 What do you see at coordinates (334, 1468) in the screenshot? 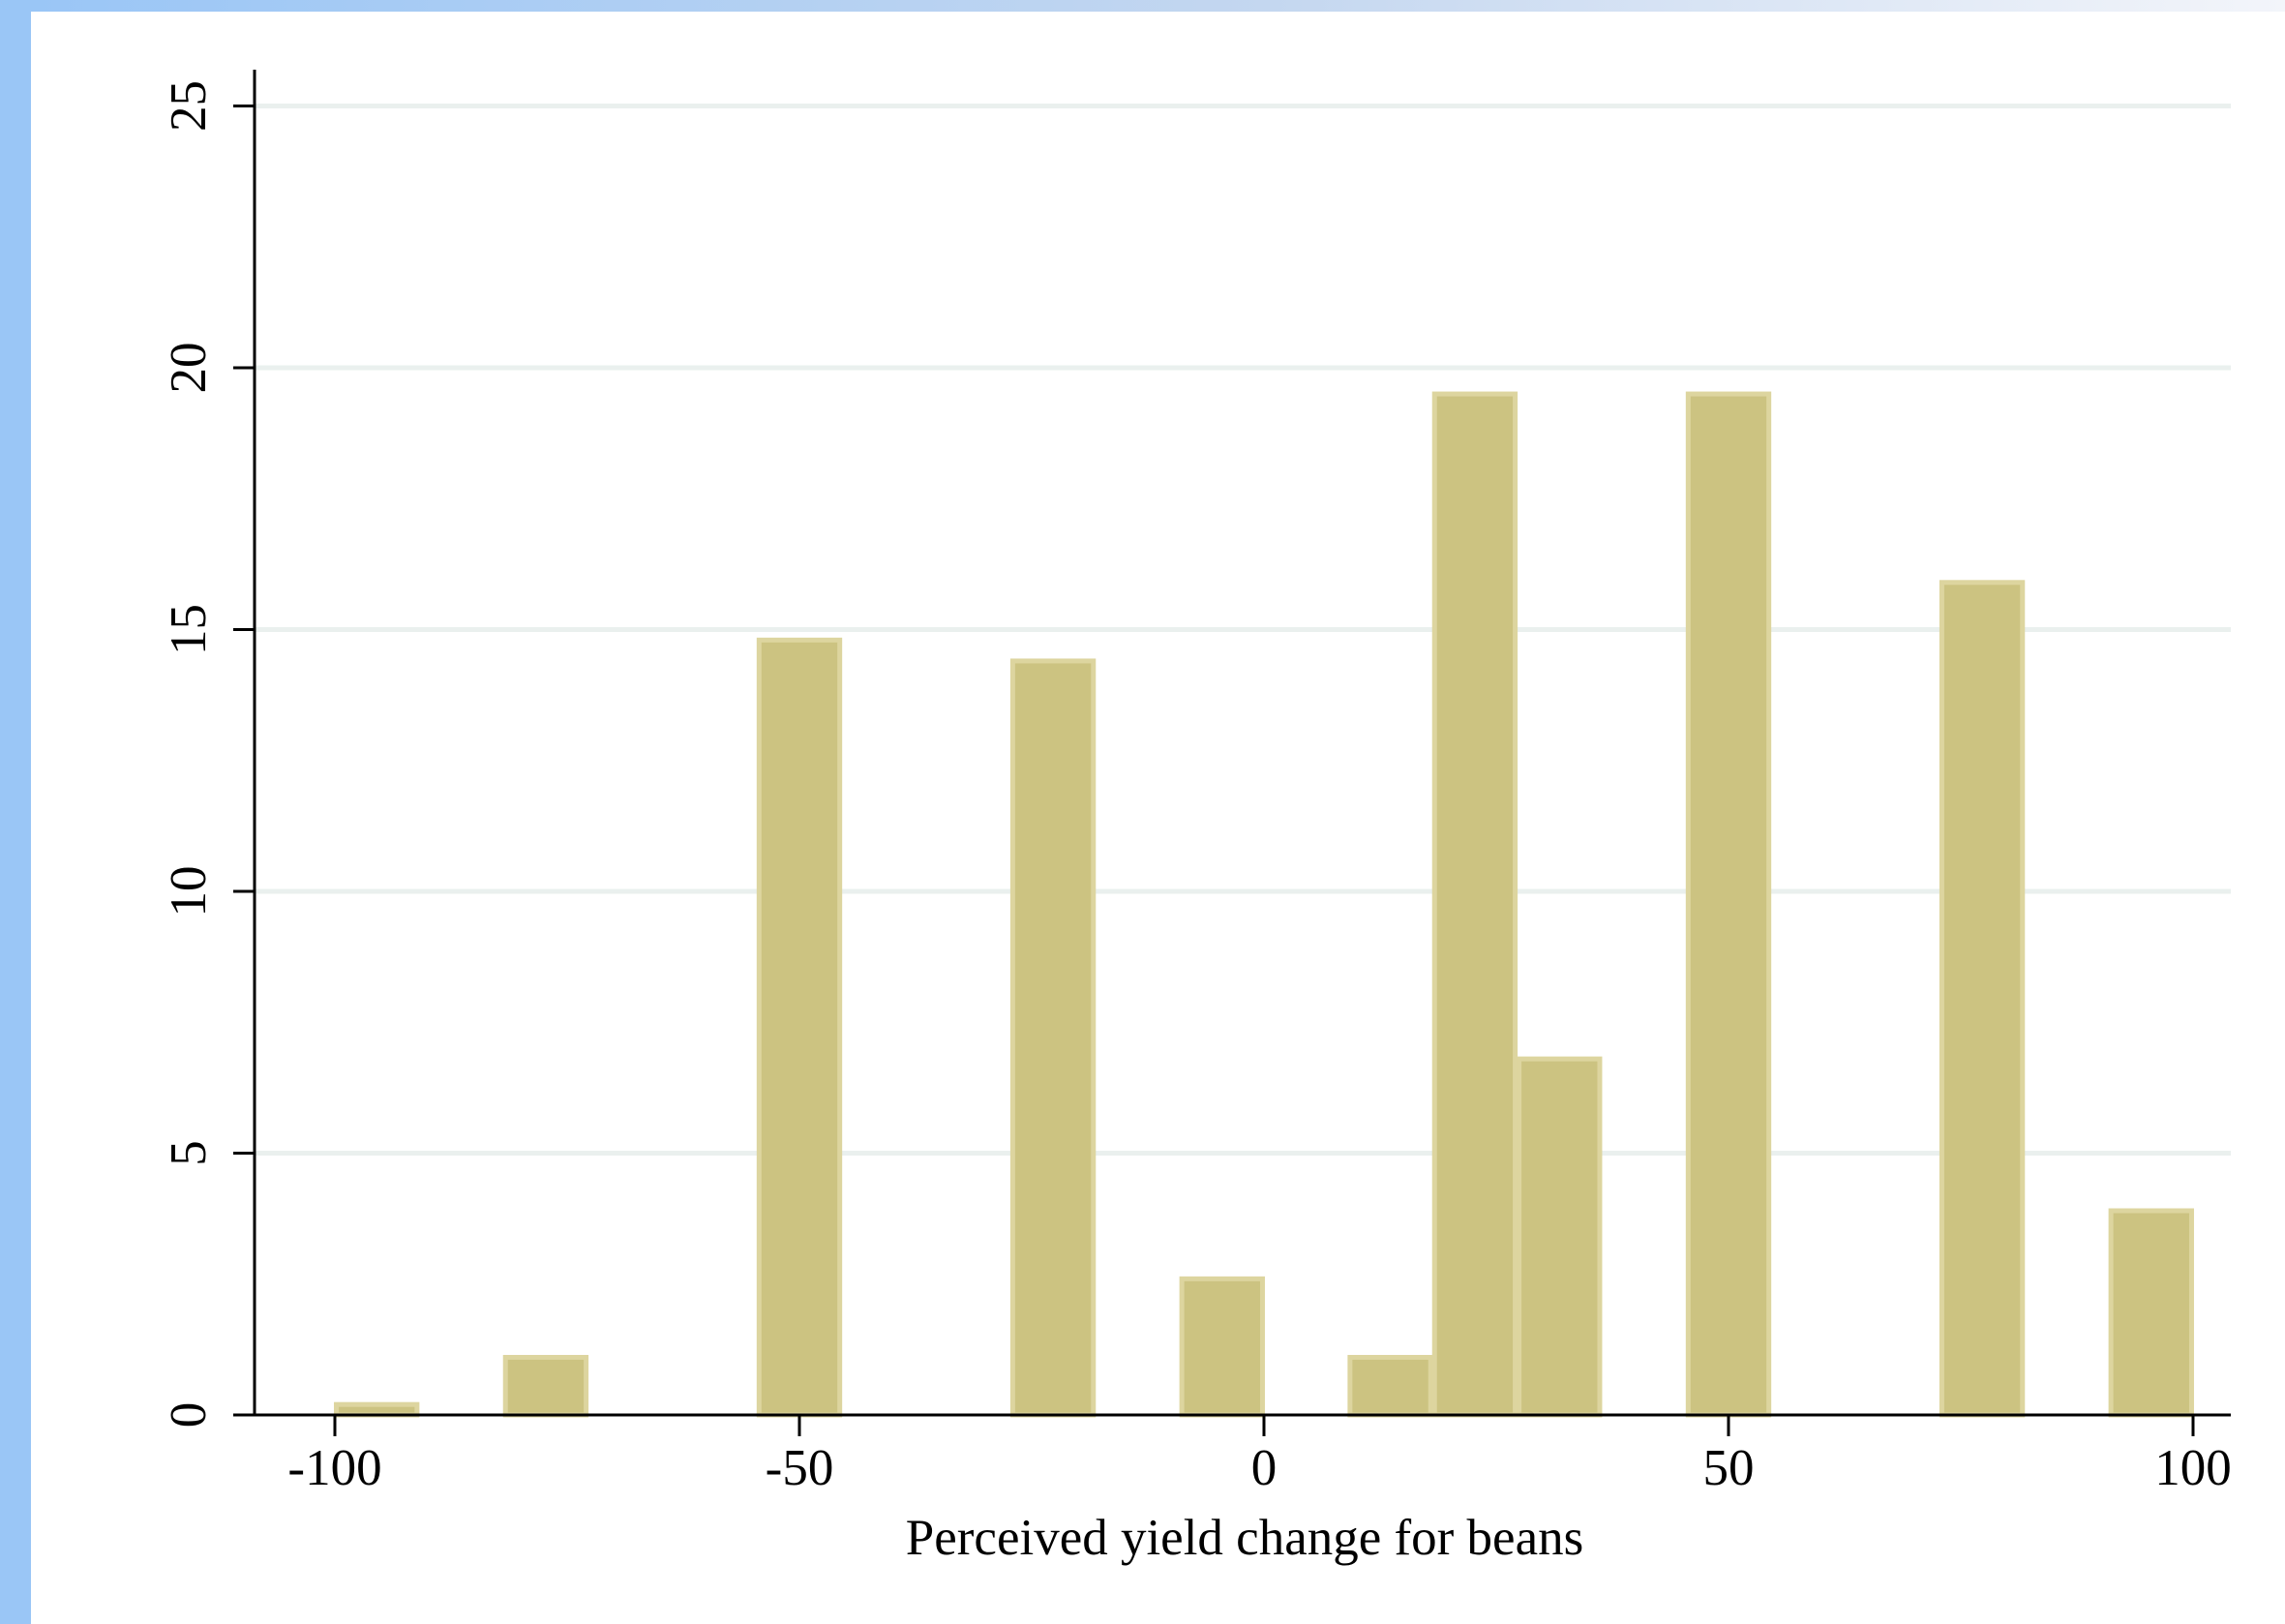
I see `x-tick-label: -100` at bounding box center [334, 1468].